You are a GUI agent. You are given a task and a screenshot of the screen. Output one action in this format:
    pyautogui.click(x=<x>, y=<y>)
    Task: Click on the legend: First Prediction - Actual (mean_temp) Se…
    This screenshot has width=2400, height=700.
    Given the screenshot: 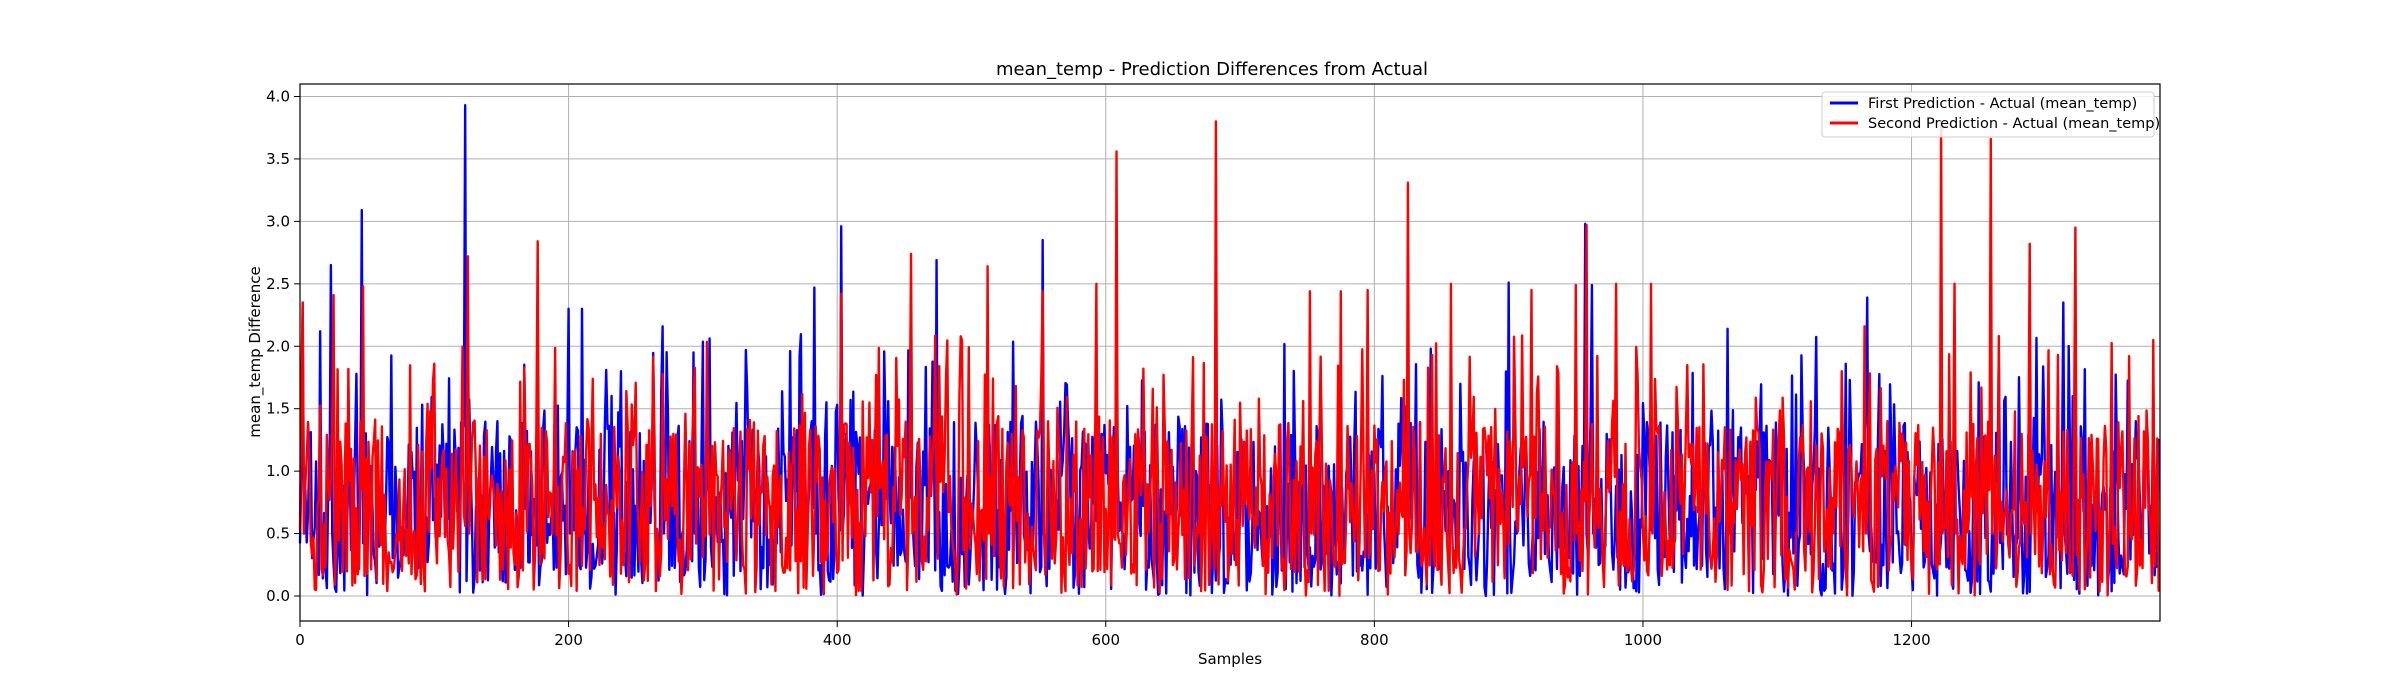 What is the action you would take?
    pyautogui.click(x=1990, y=114)
    